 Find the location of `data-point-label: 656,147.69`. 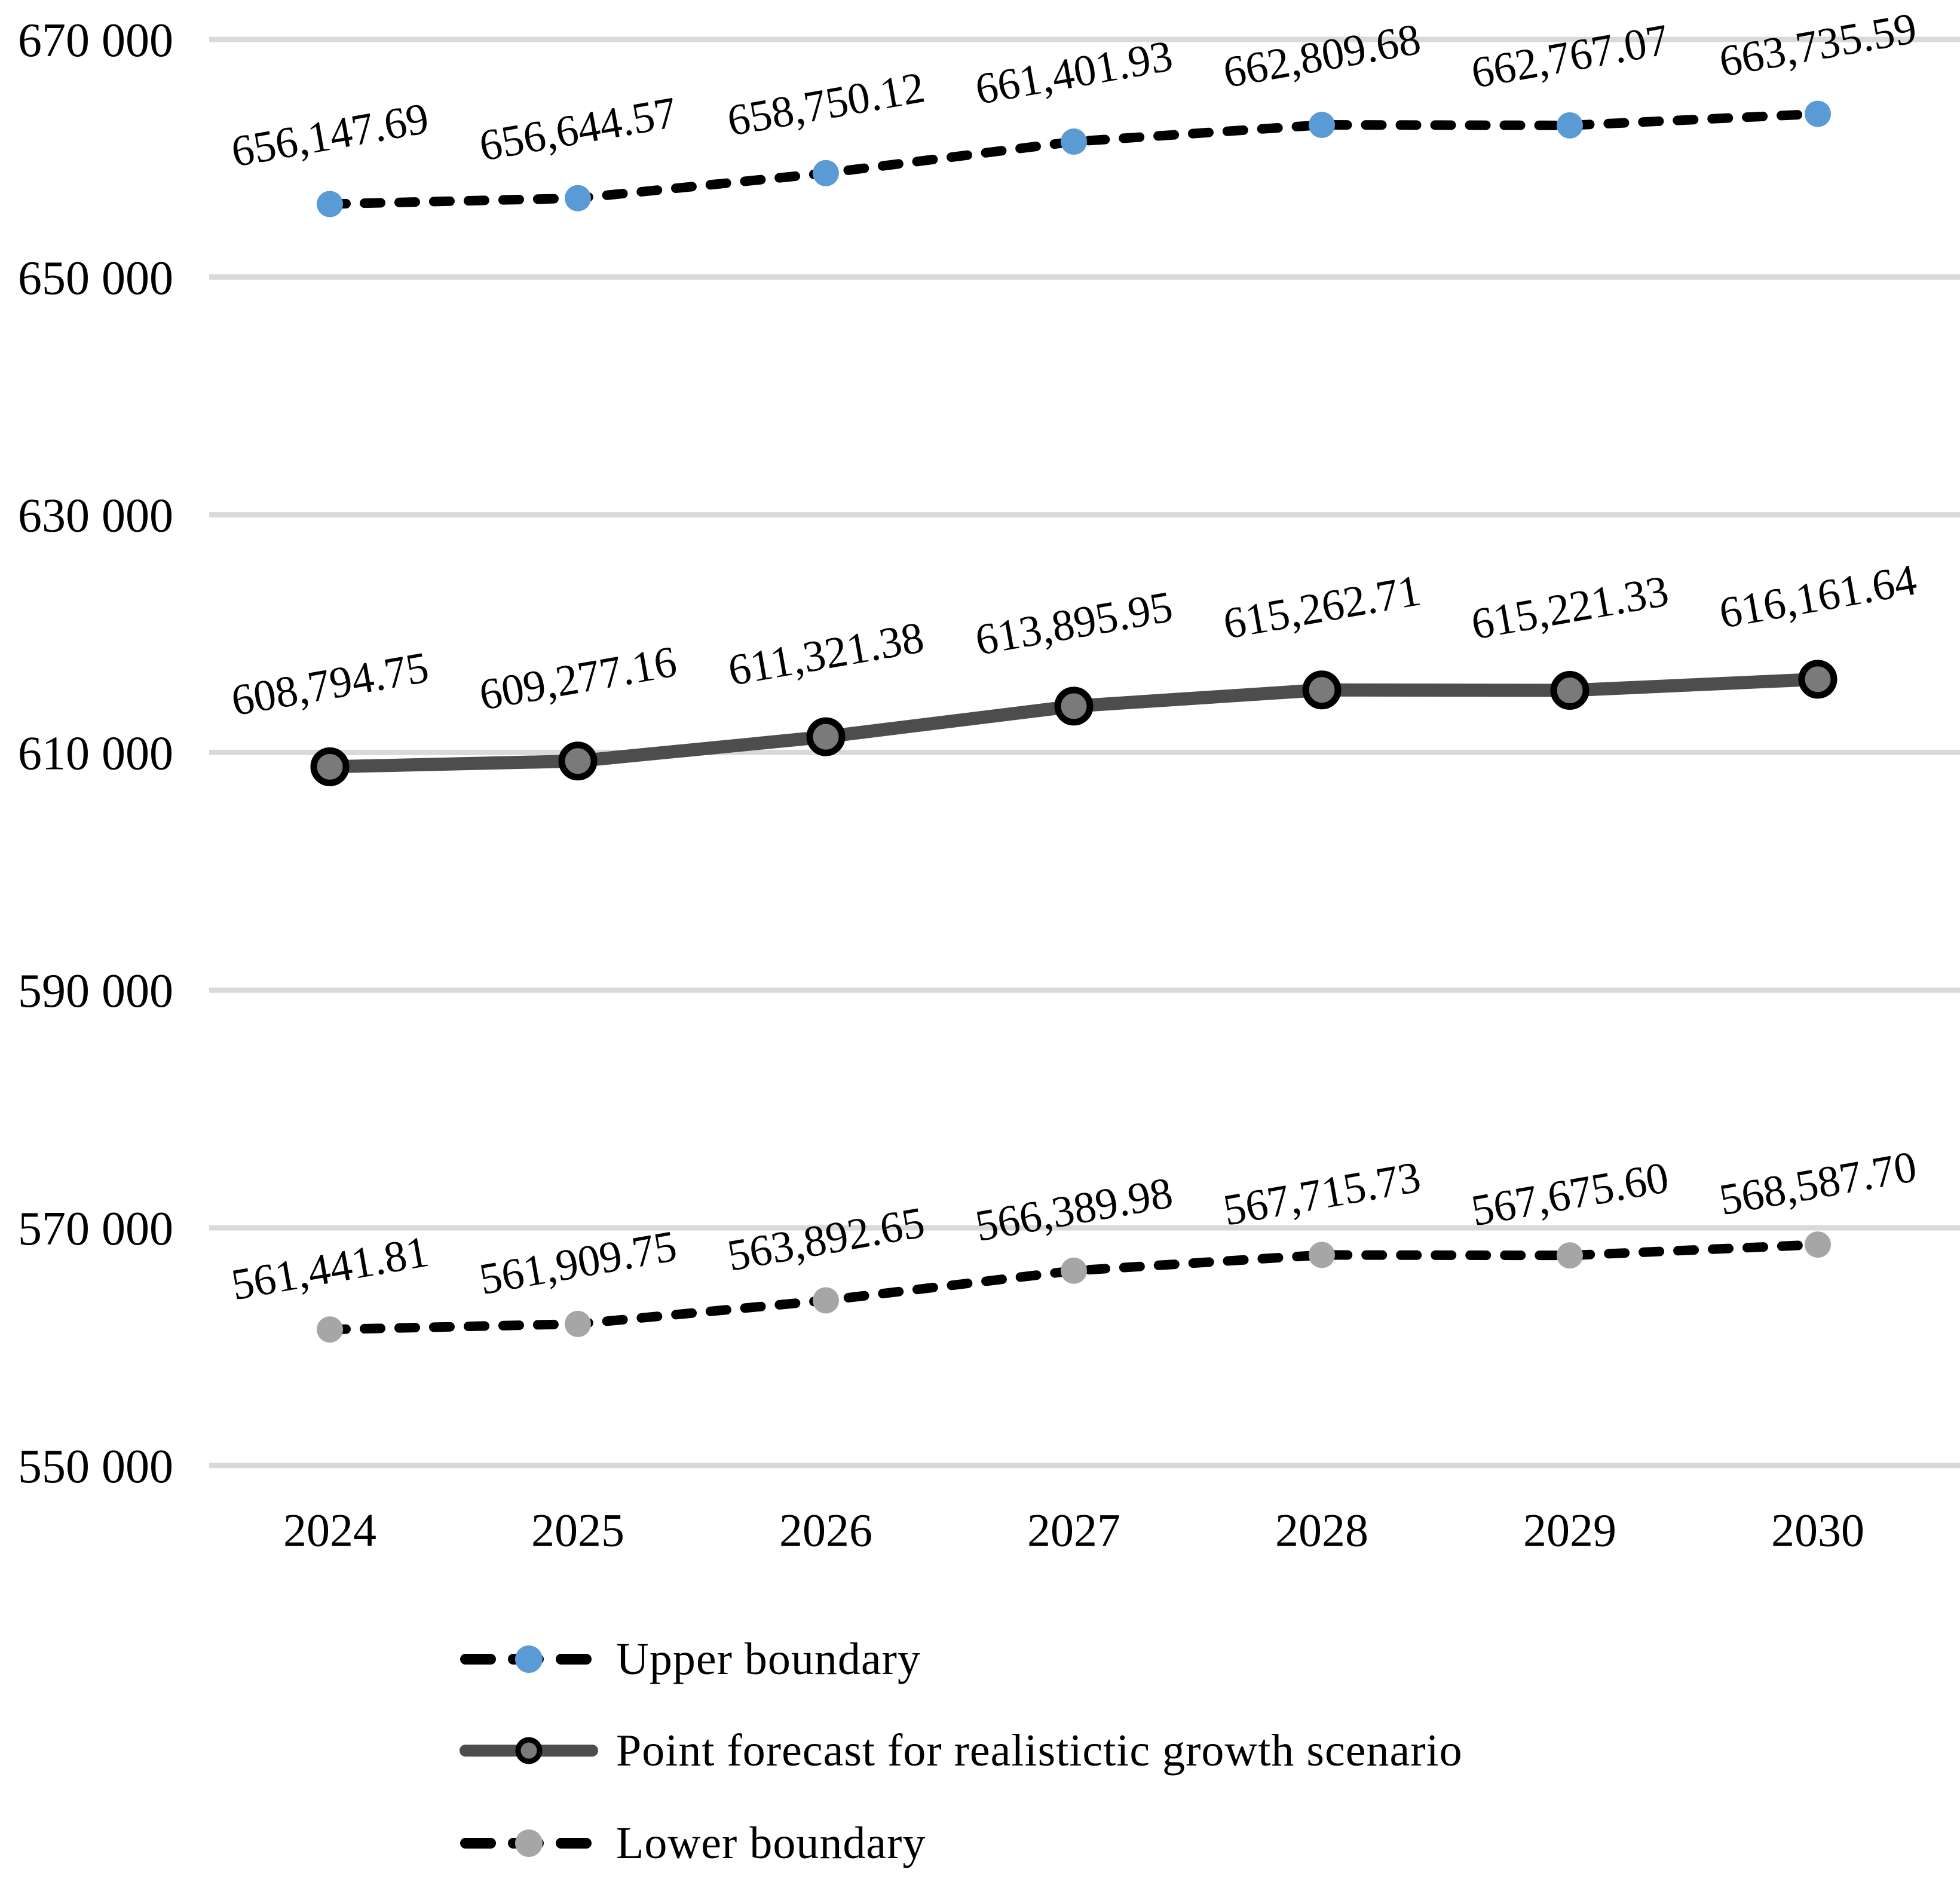

data-point-label: 656,147.69 is located at coordinates (330, 135).